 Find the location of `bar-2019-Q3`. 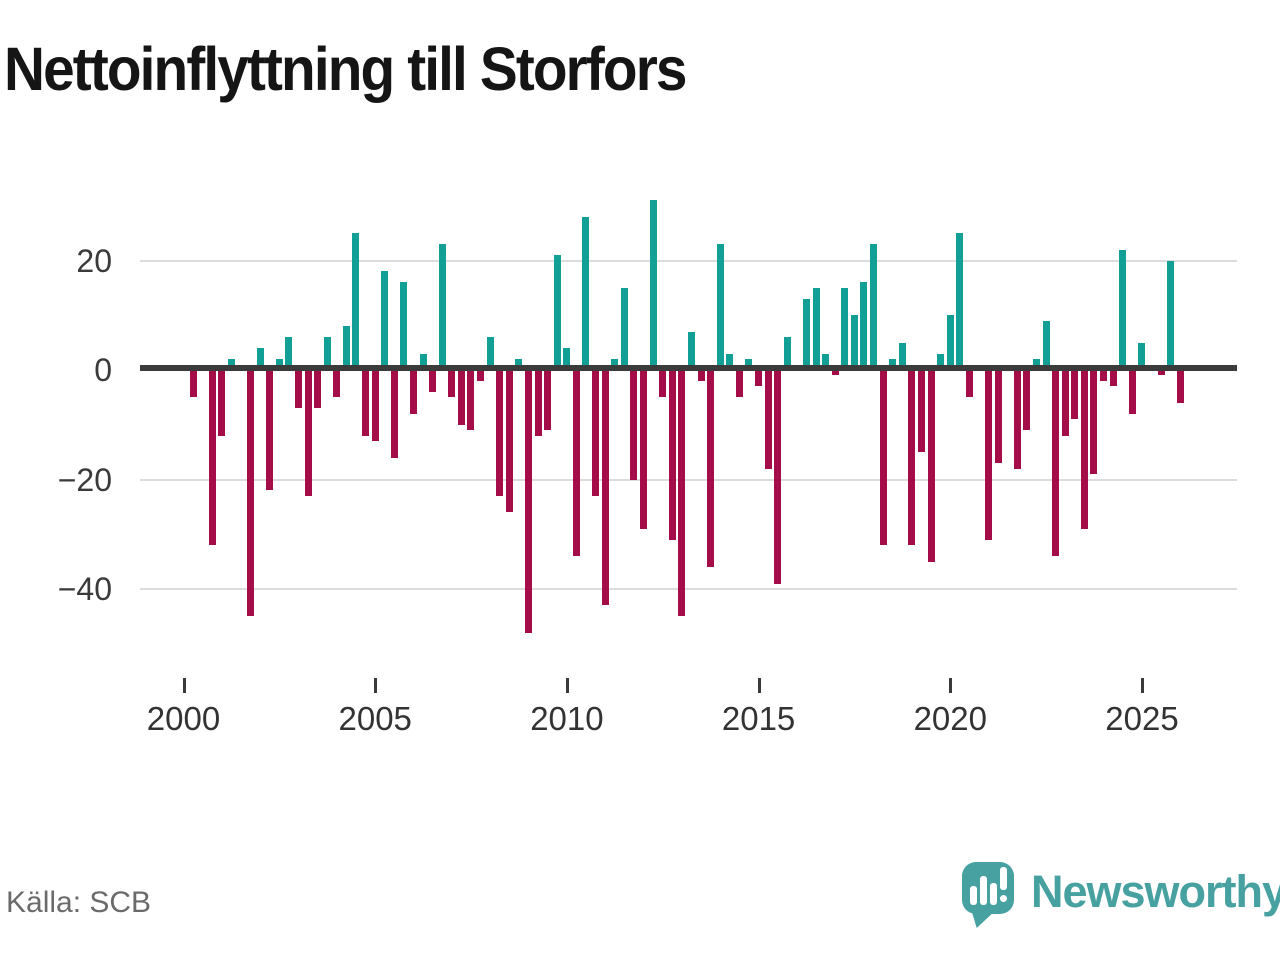

bar-2019-Q3 is located at coordinates (941, 361).